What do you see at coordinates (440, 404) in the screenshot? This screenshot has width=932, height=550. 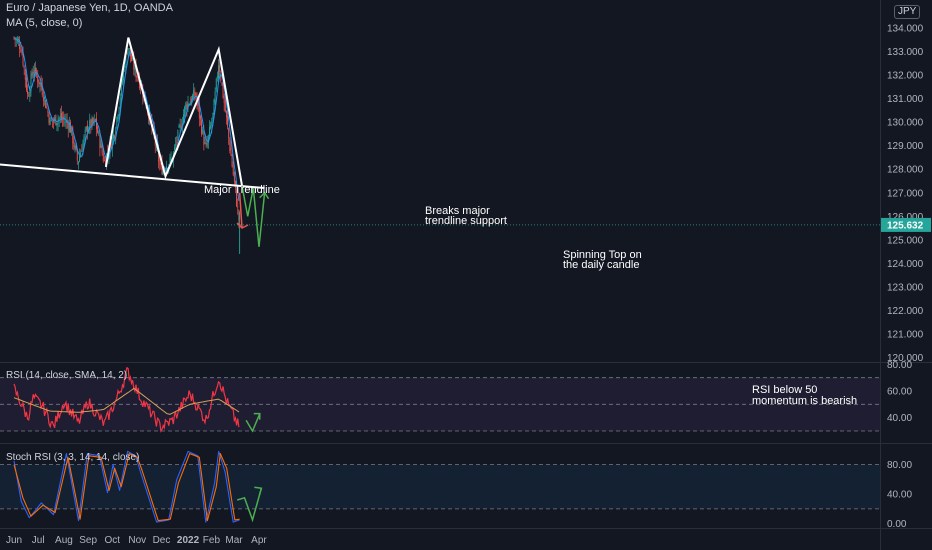 I see `rsi-band` at bounding box center [440, 404].